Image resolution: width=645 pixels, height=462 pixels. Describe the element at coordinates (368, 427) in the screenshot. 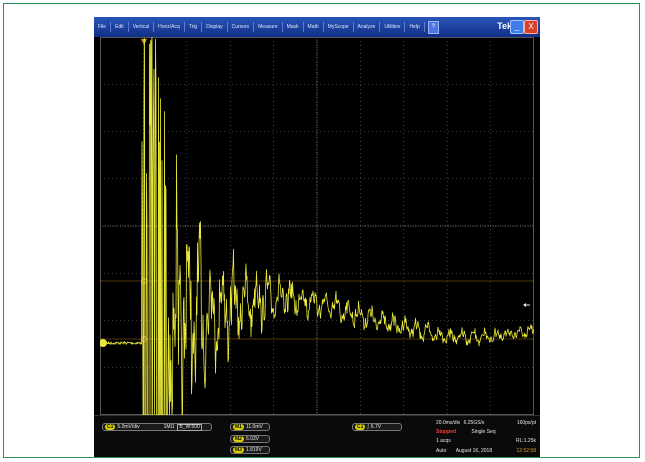

I see `trigger-edge-icon: ∫` at that location.